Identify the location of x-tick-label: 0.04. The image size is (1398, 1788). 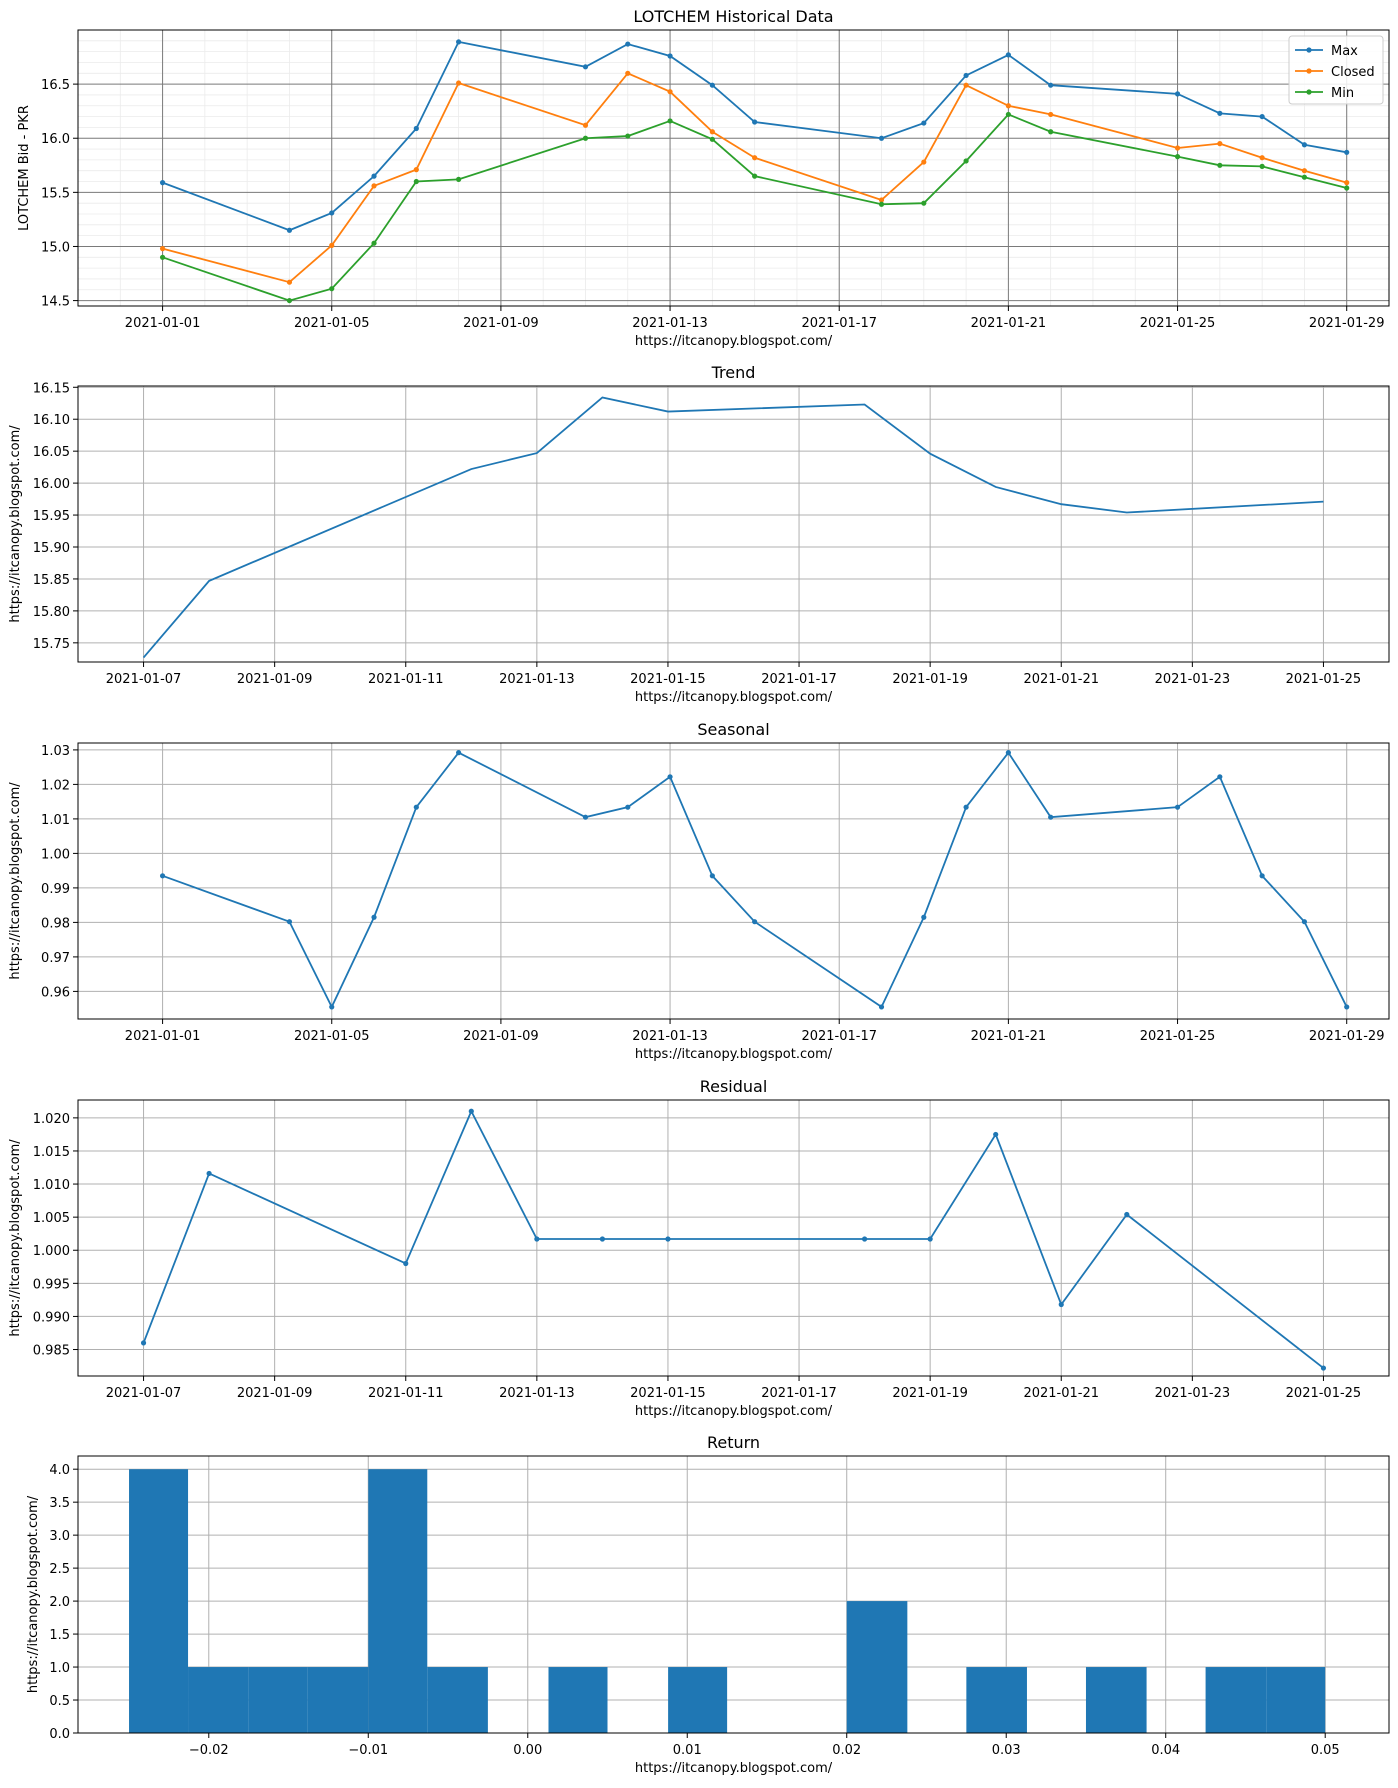
(1165, 1750).